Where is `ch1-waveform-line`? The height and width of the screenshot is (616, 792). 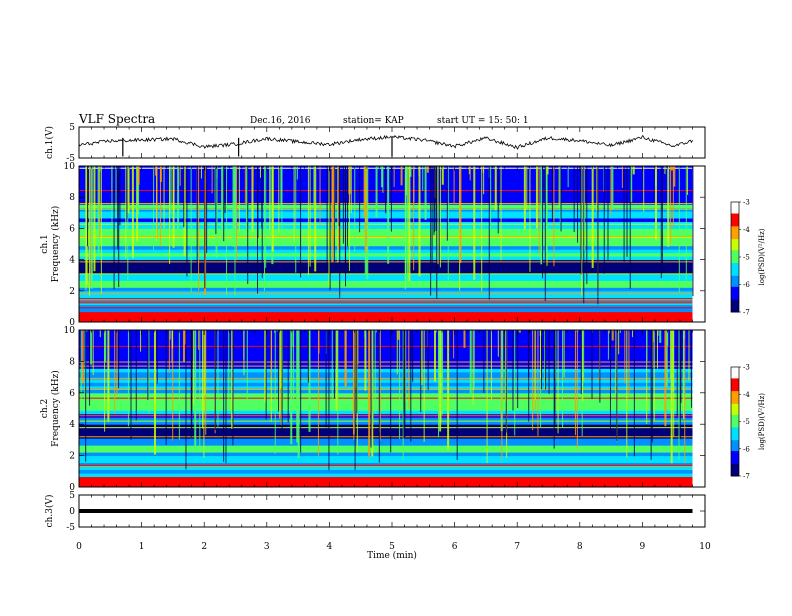 ch1-waveform-line is located at coordinates (386, 142).